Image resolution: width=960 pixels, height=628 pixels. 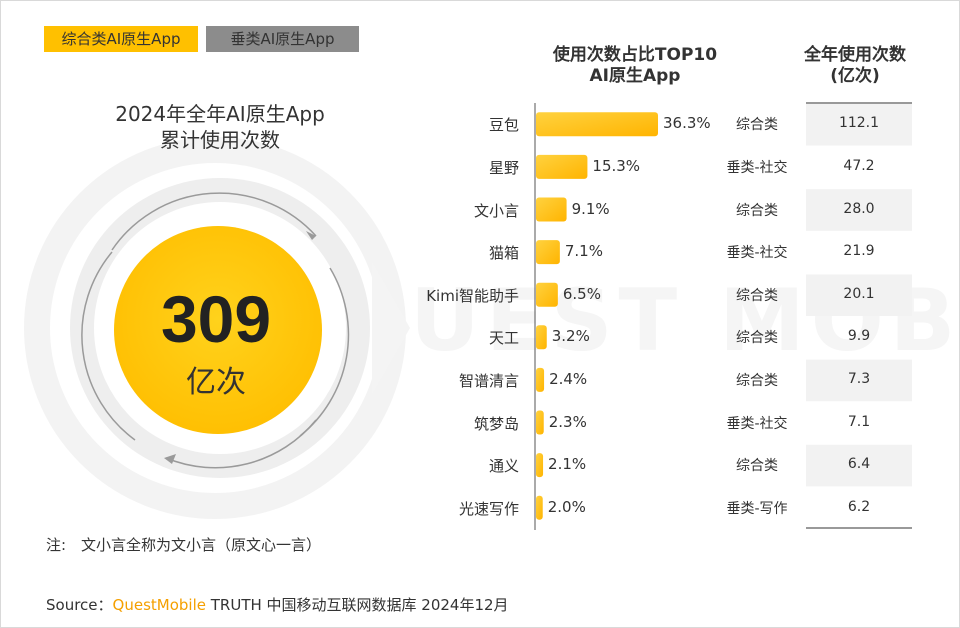 I want to click on annual-uses-value: 47.2, so click(x=859, y=165).